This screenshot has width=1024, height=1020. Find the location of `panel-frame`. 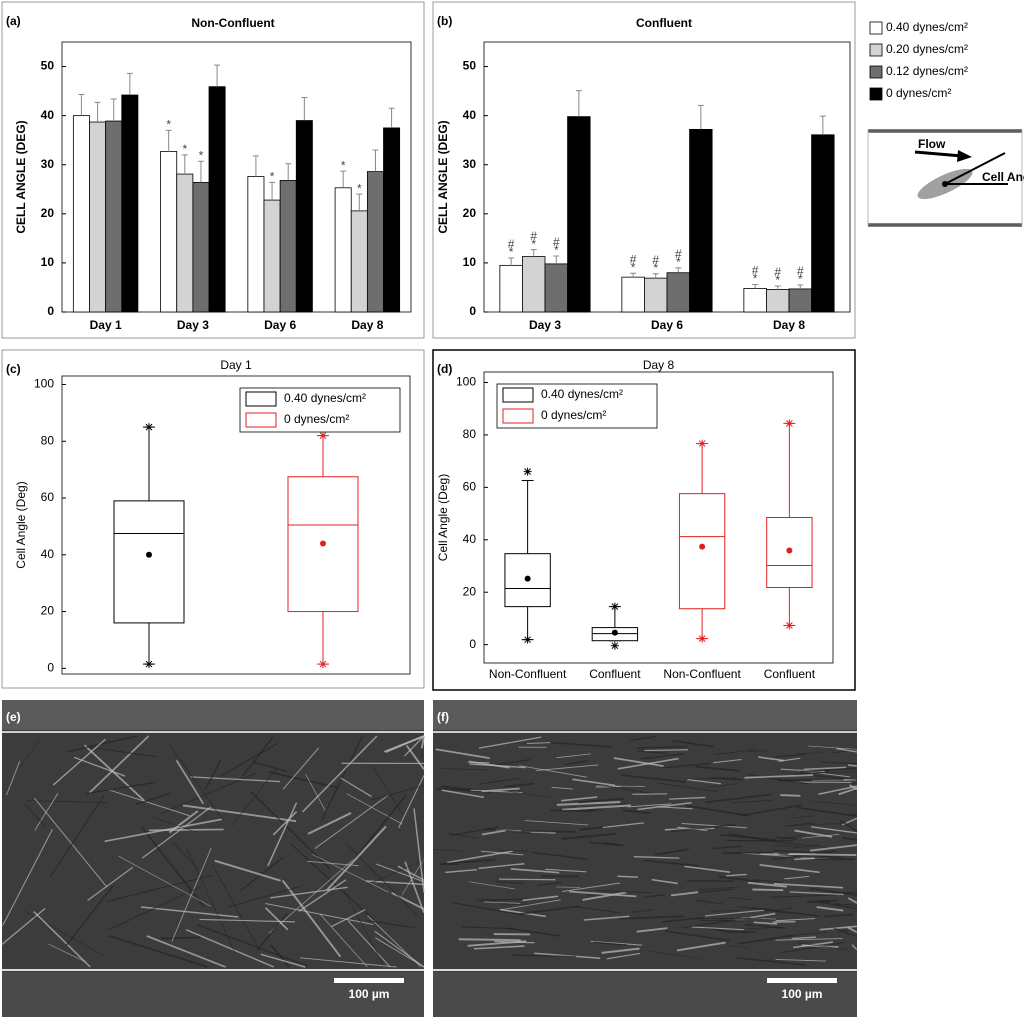

panel-frame is located at coordinates (213, 519).